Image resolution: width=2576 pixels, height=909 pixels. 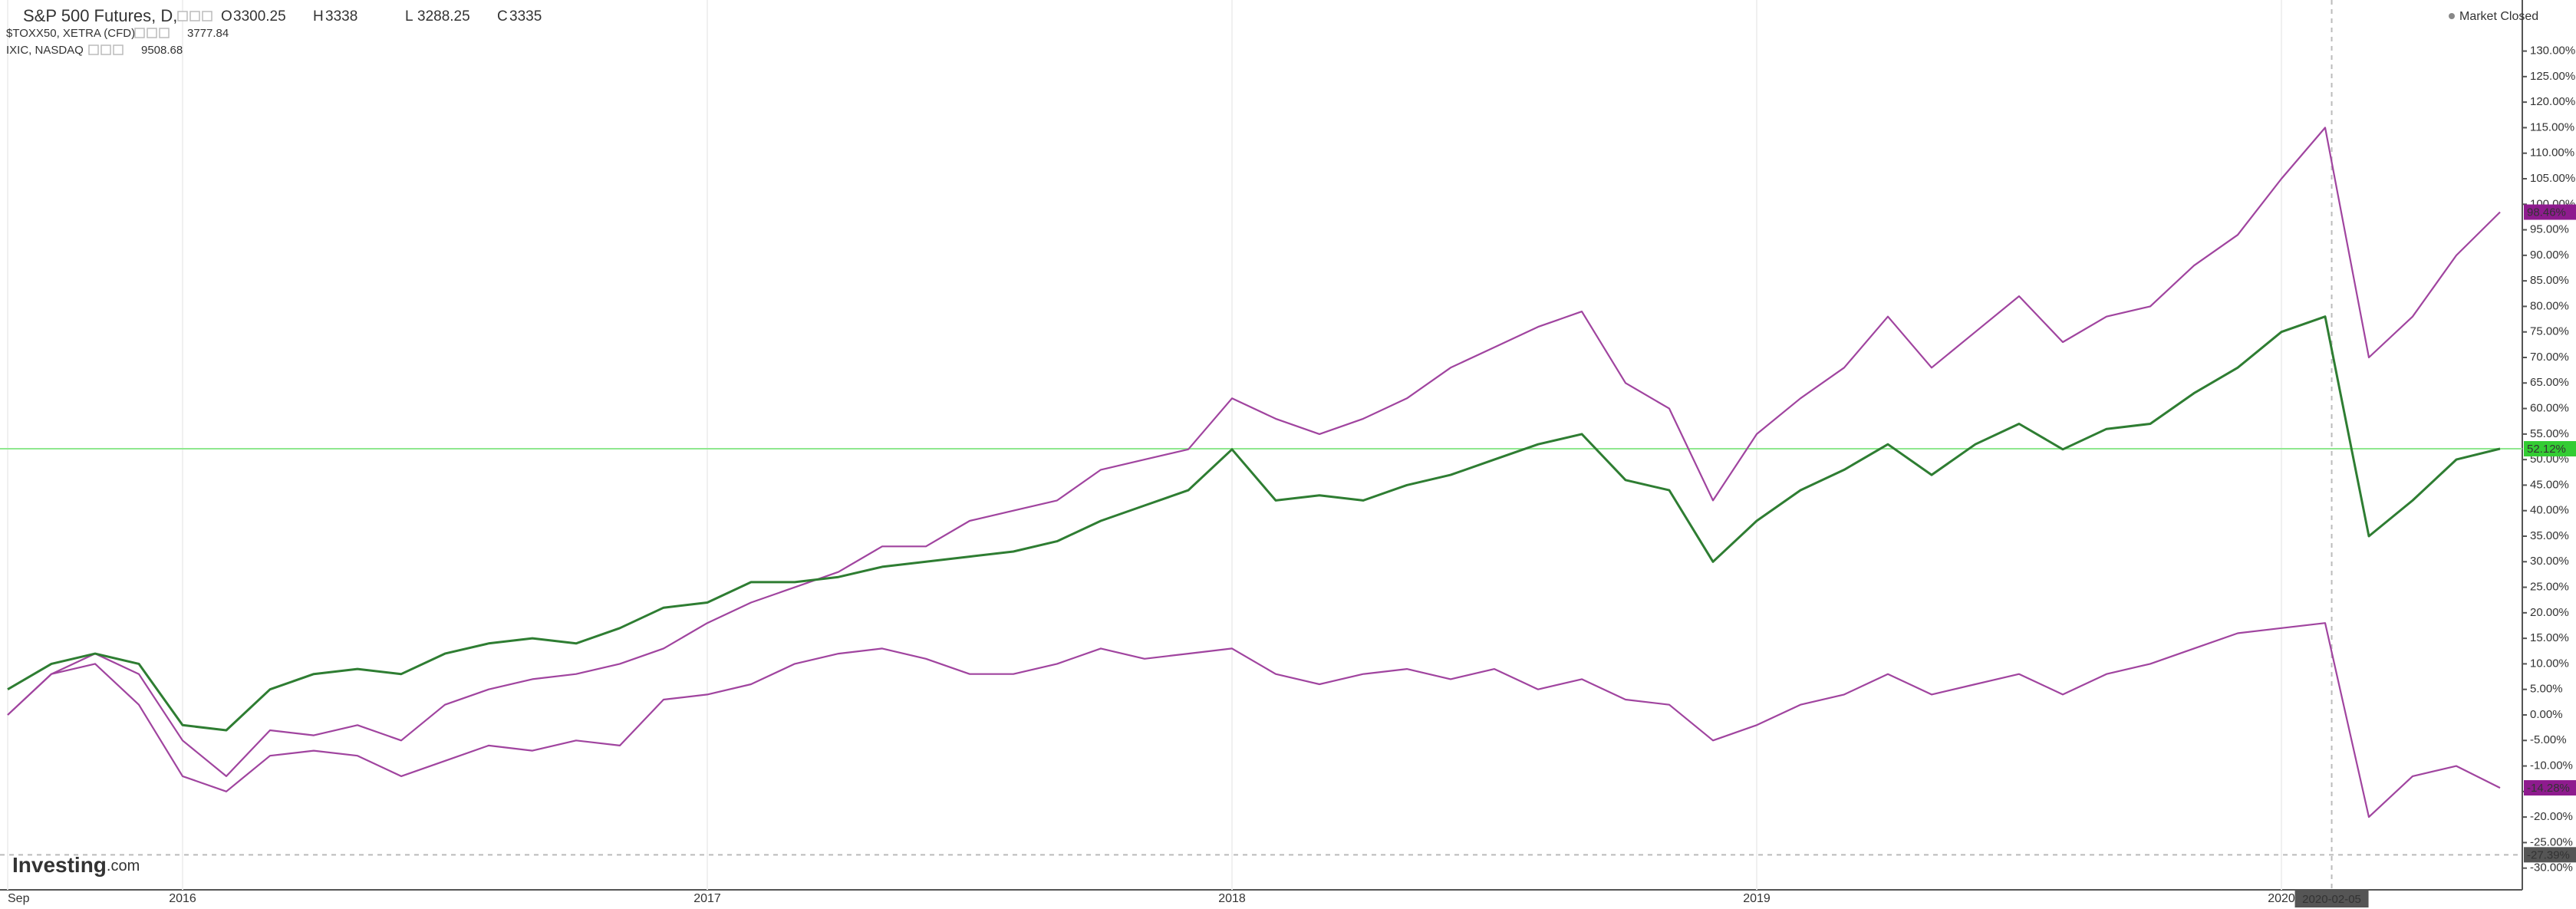 I want to click on y-tick-label: 30.00%, so click(x=2549, y=561).